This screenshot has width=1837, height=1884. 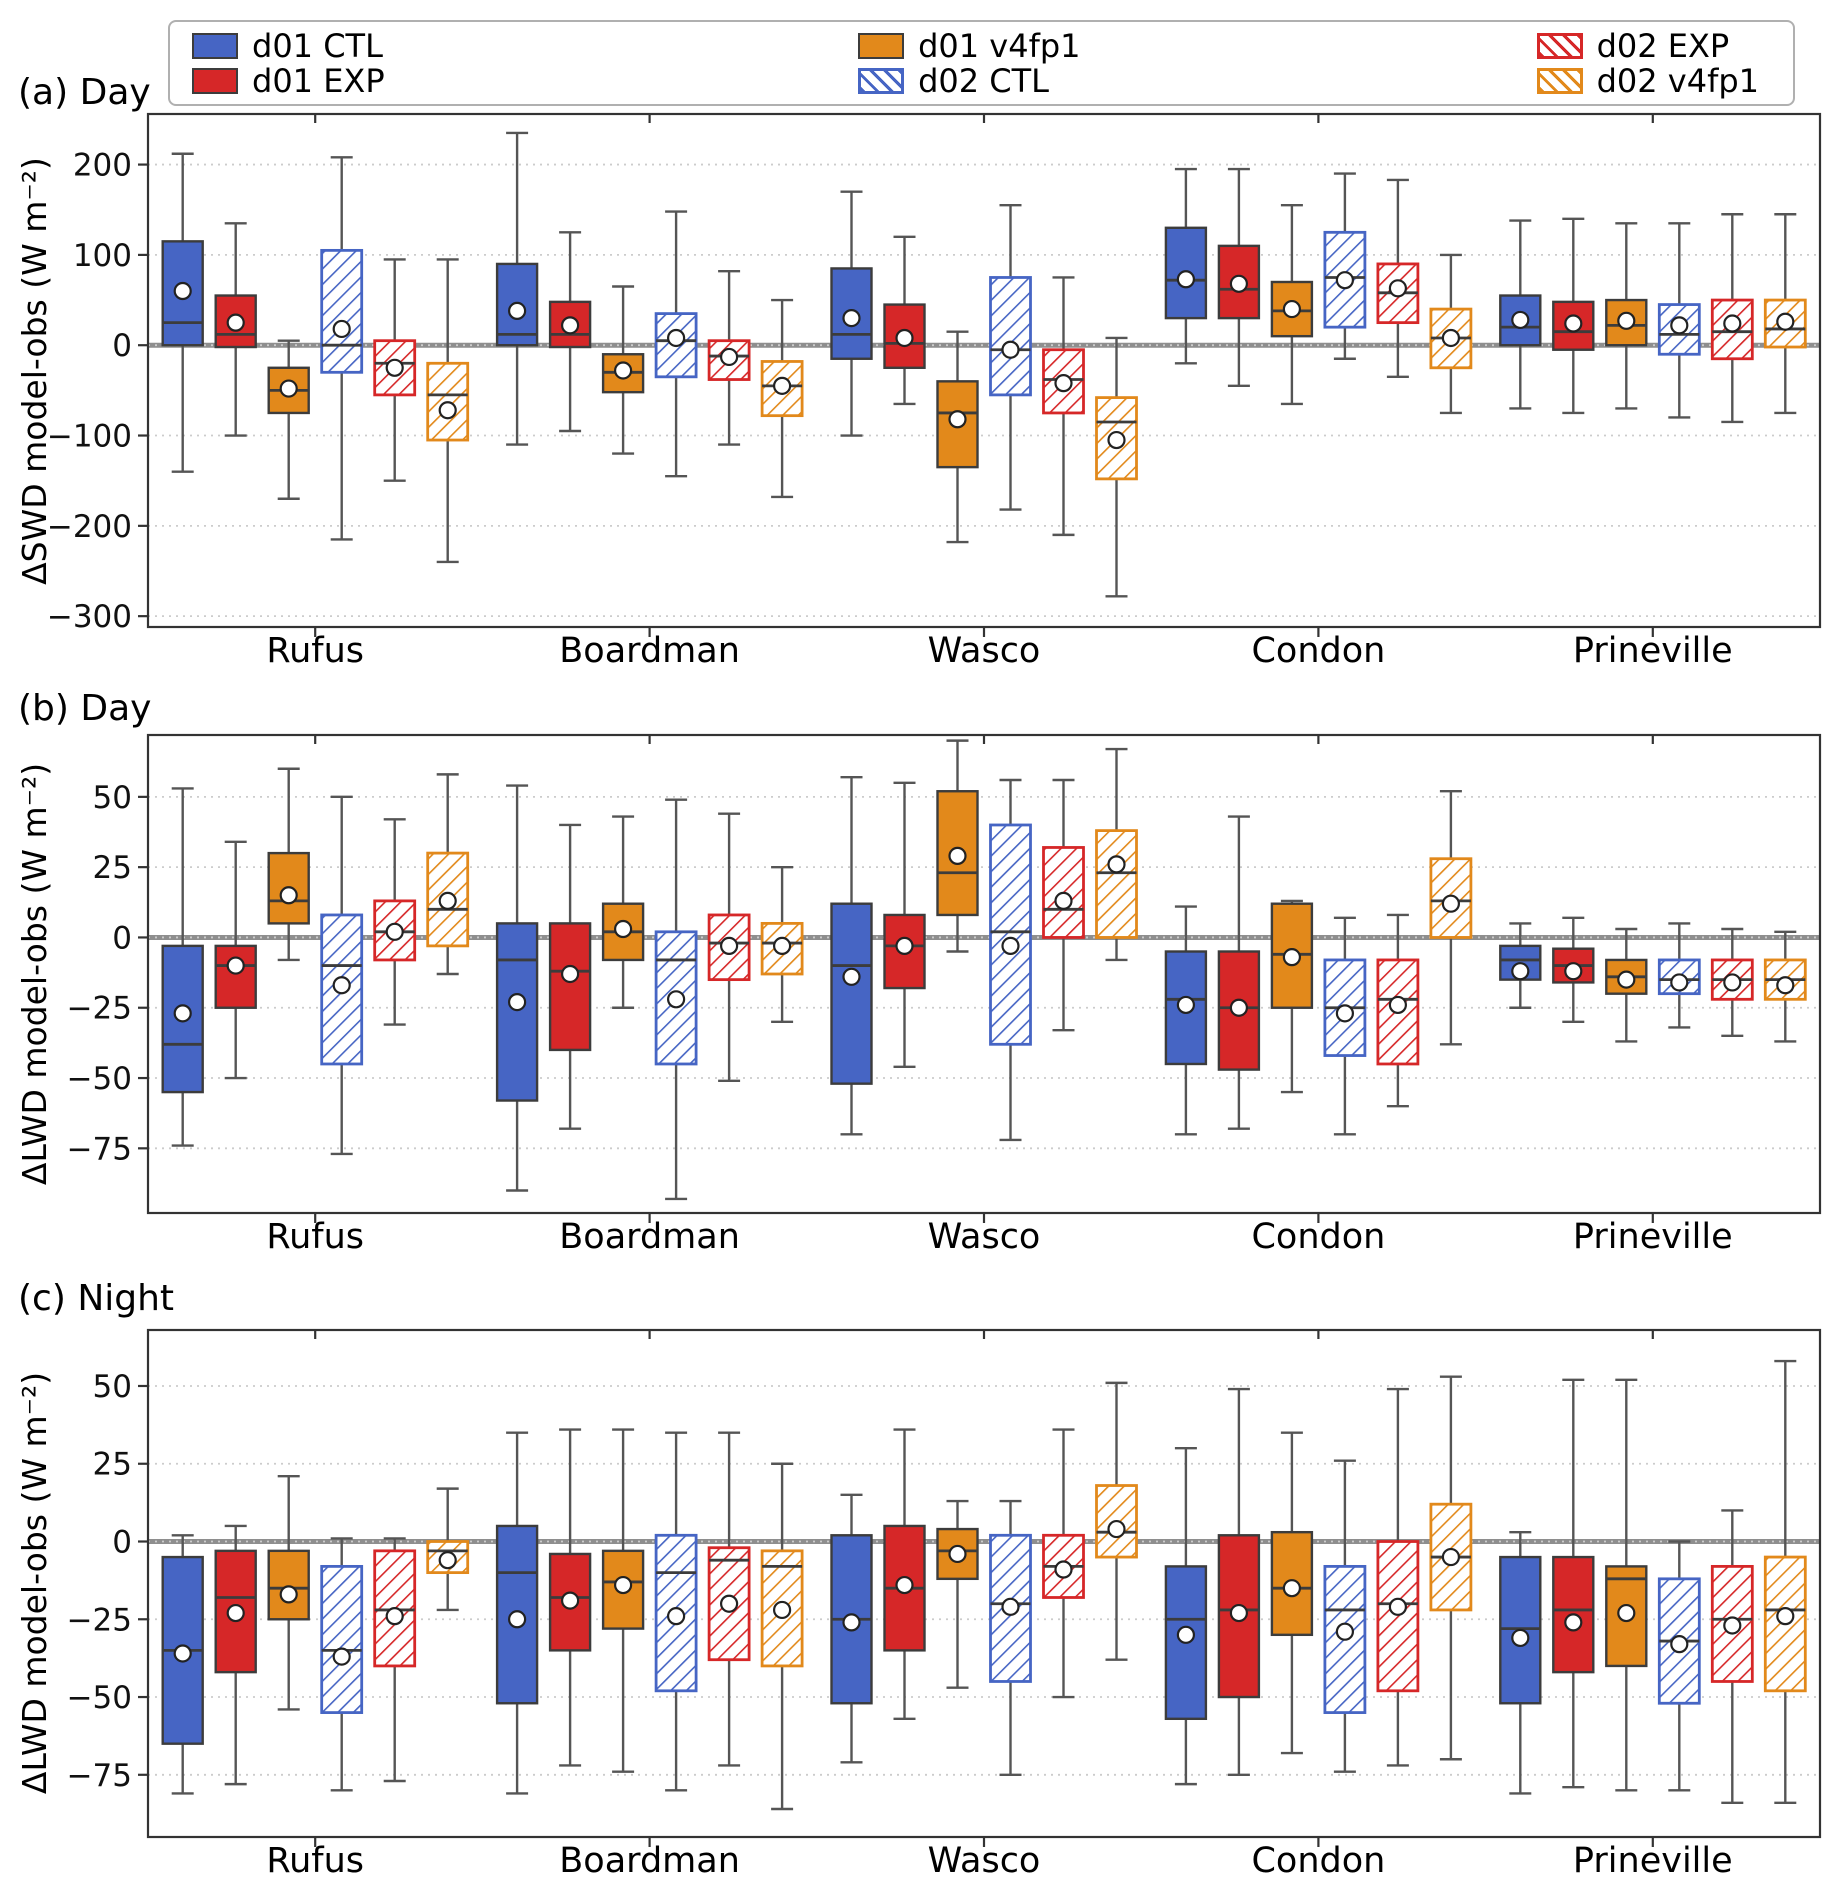 I want to click on legend-swatch-d01-ctl, so click(x=215, y=45).